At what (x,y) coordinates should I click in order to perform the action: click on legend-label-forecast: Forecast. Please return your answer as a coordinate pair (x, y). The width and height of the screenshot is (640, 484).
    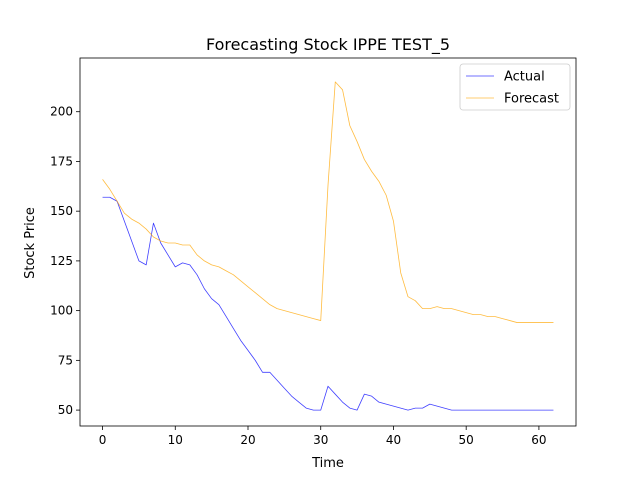
    Looking at the image, I should click on (531, 99).